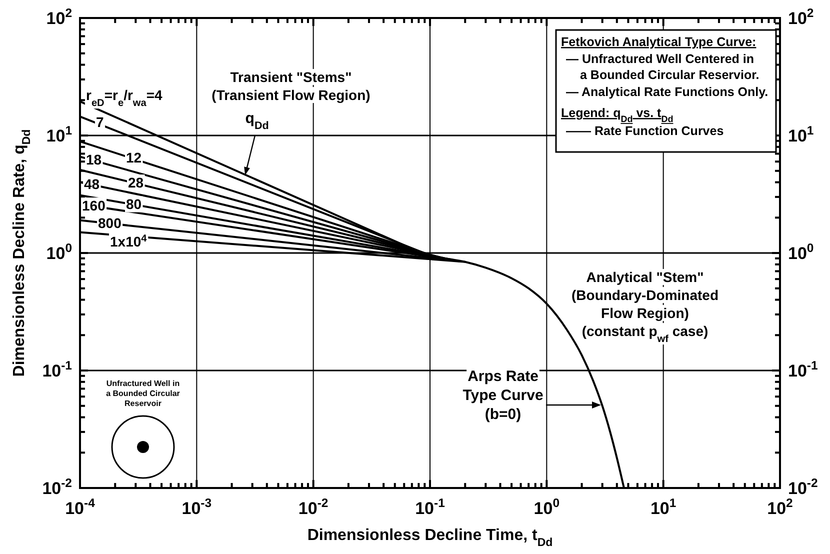 The image size is (830, 554). I want to click on y-tick-label: 10$^{0}$, so click(59, 252).